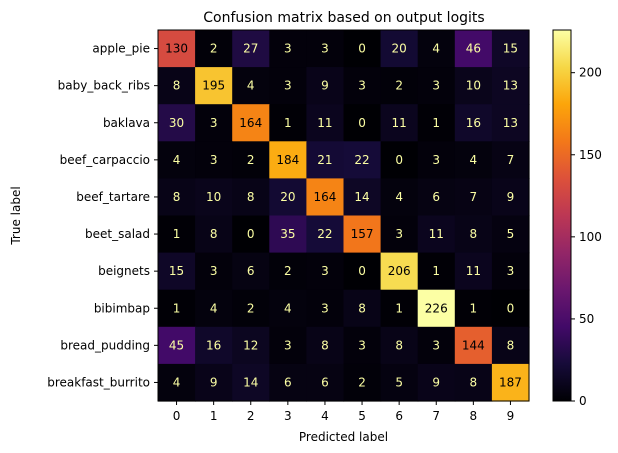 This screenshot has height=453, width=618. I want to click on cell-value: 7, so click(511, 160).